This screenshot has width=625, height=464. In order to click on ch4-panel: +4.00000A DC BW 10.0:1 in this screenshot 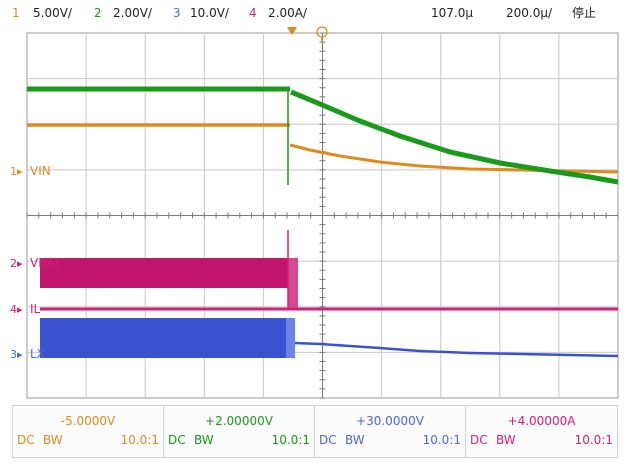, I will do `click(541, 431)`.